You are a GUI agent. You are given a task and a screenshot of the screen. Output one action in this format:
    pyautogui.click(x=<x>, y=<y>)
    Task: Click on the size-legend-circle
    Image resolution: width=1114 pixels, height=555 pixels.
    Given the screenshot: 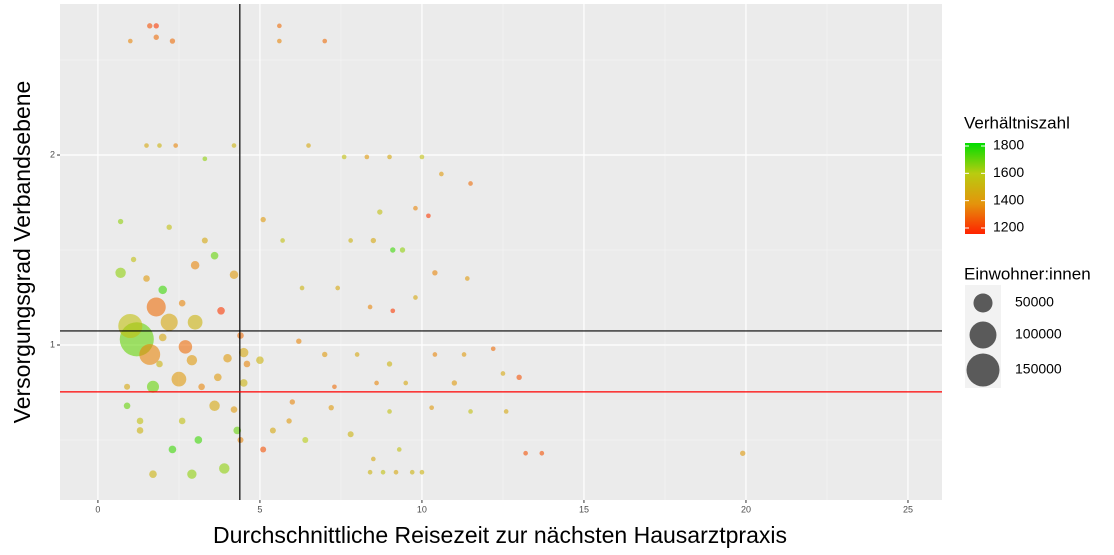 What is the action you would take?
    pyautogui.click(x=983, y=335)
    